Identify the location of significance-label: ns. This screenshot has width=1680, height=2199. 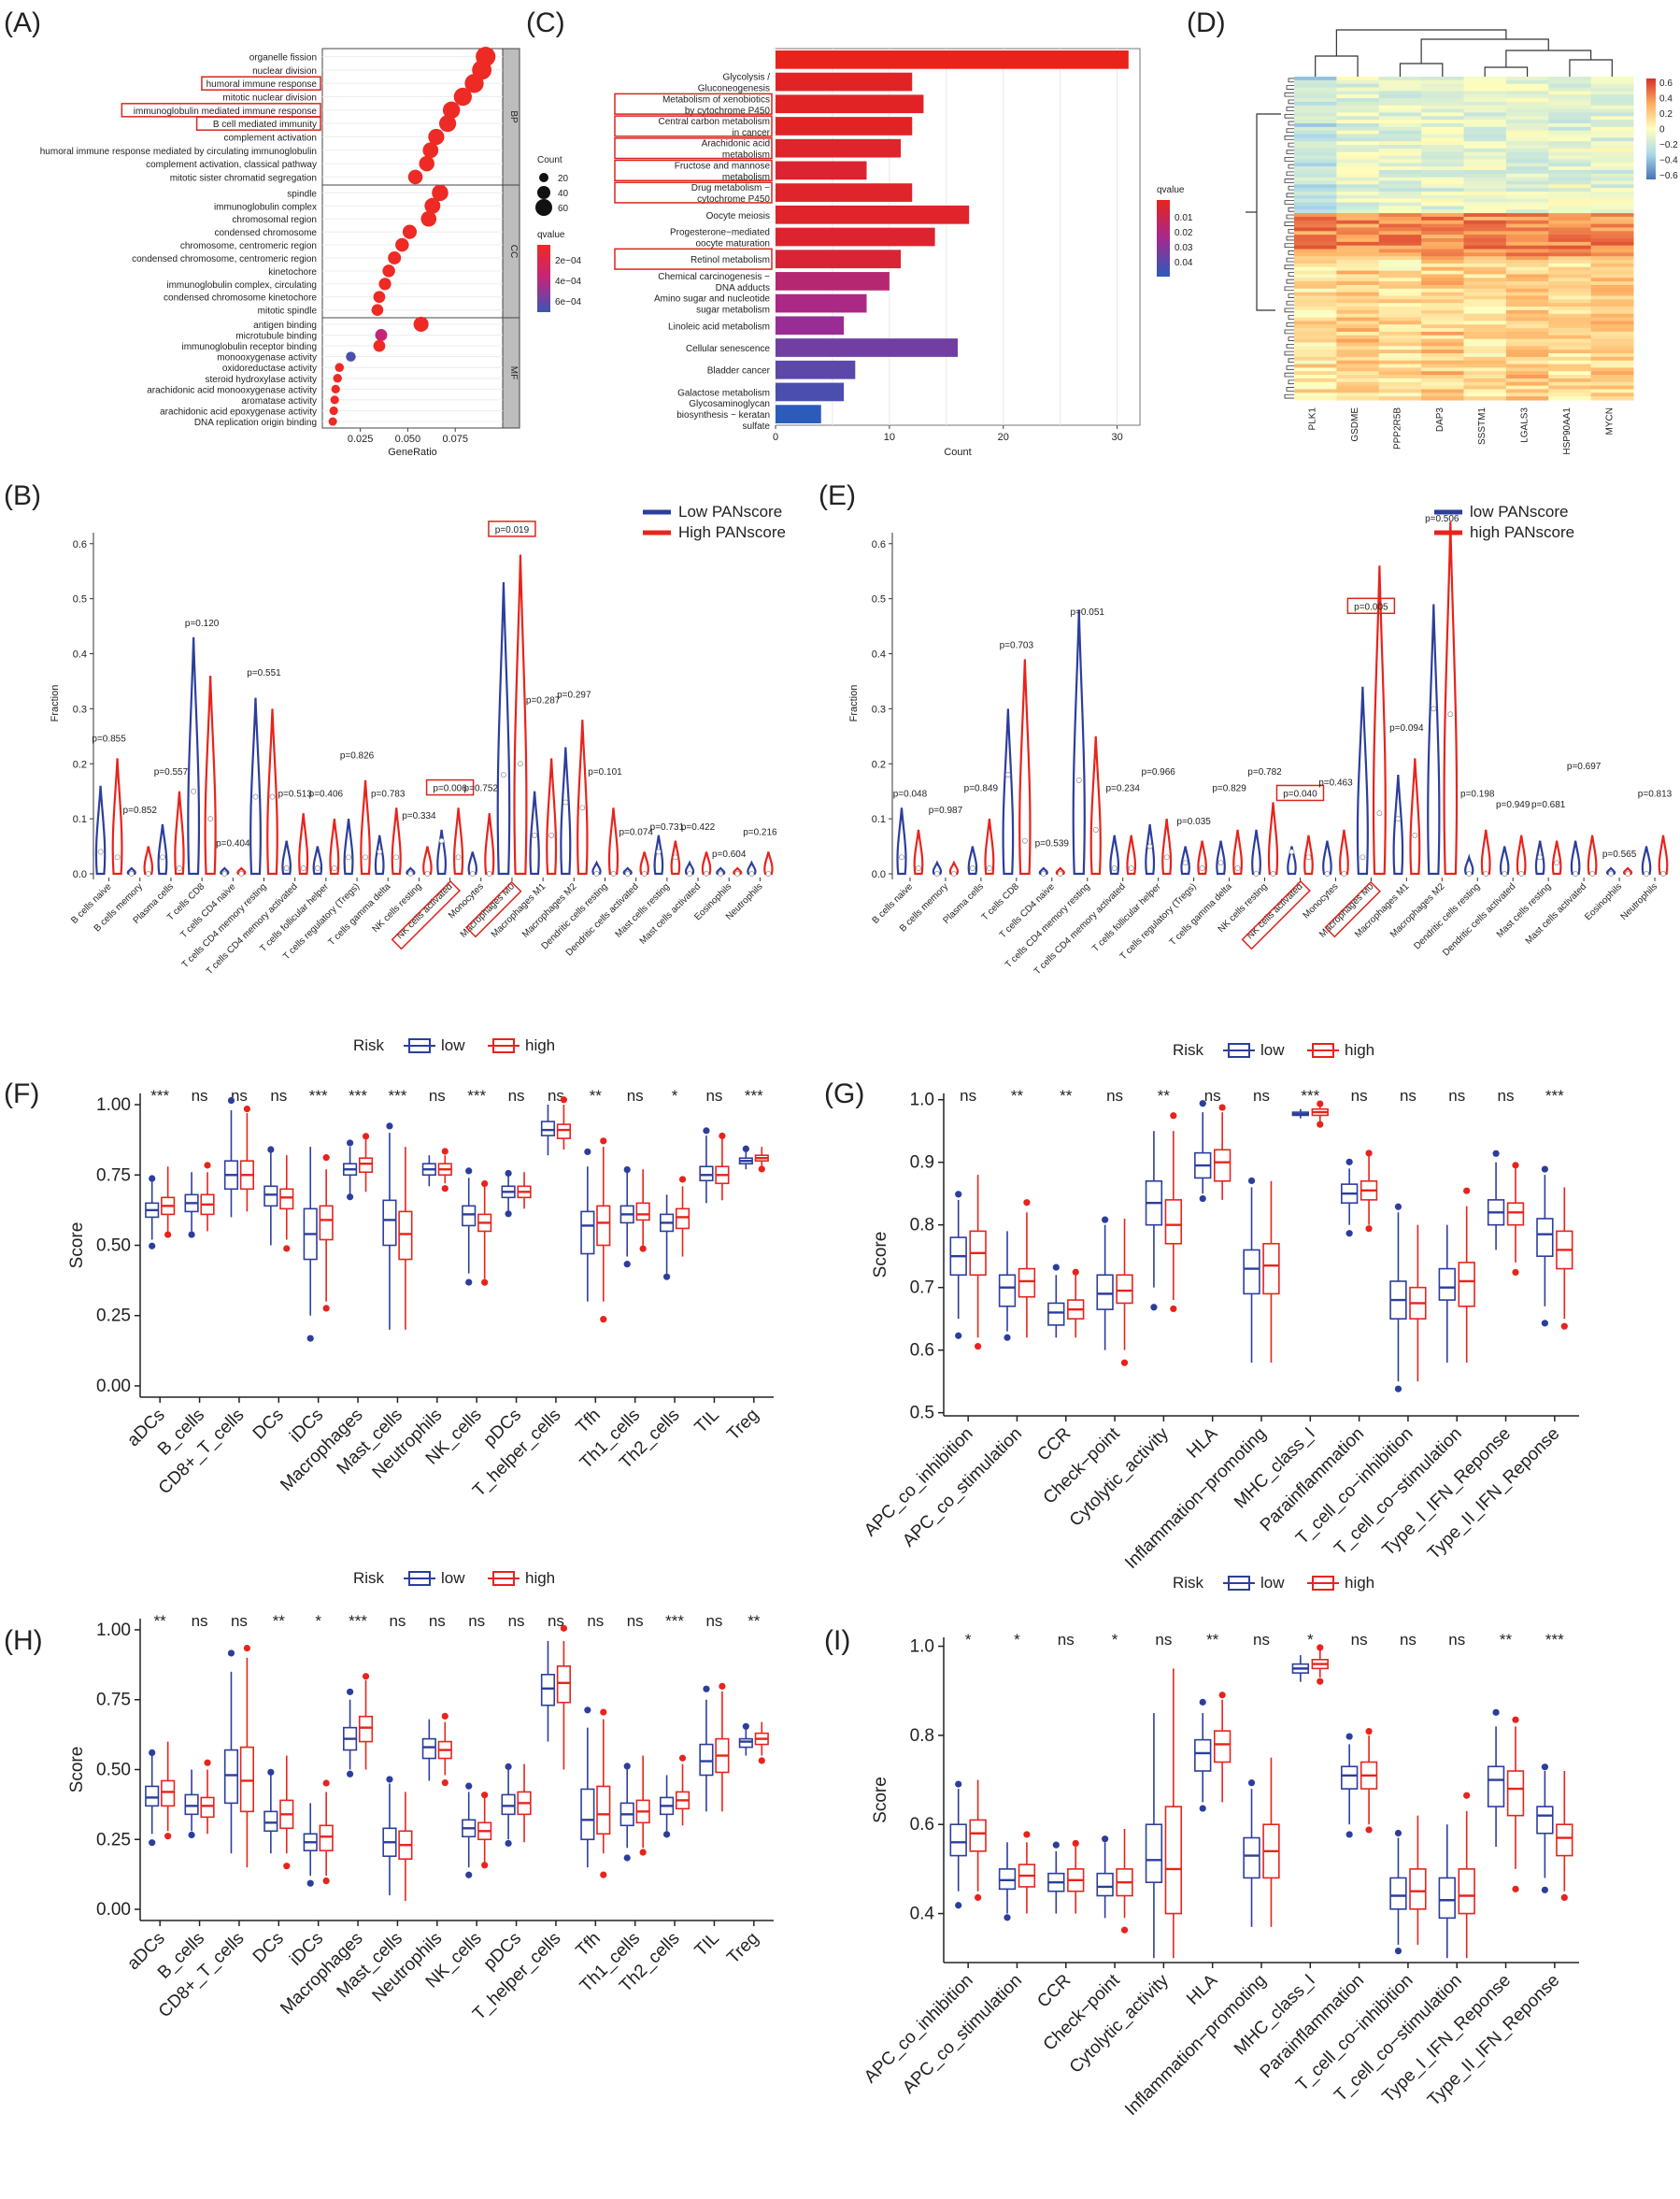
(1456, 1096).